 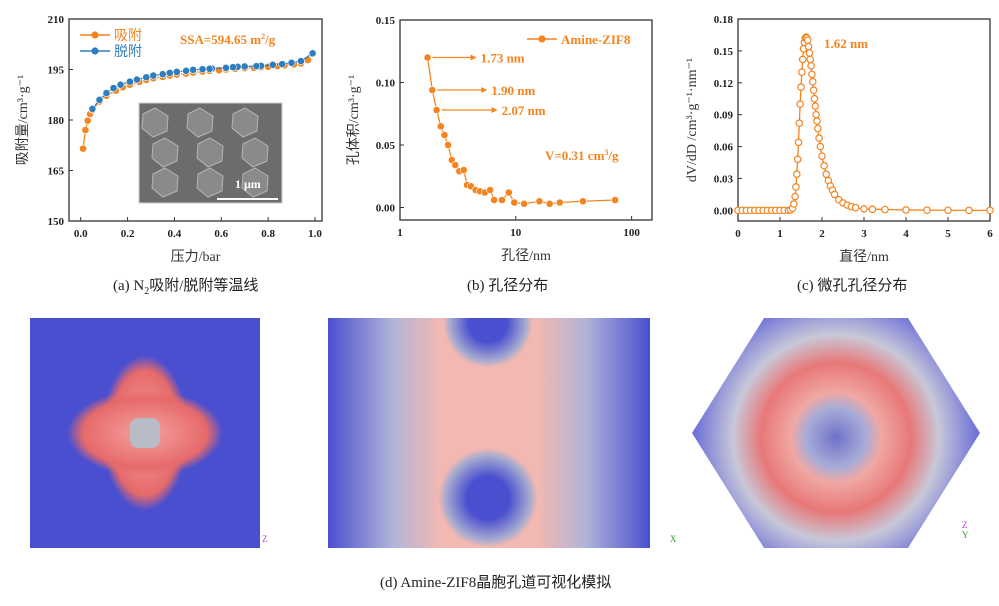 What do you see at coordinates (128, 52) in the screenshot?
I see `legend-label: 脱附` at bounding box center [128, 52].